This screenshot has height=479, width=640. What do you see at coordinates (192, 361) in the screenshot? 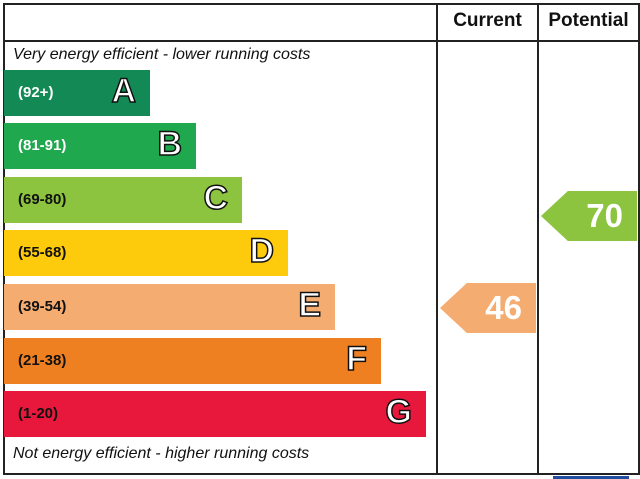
I see `band-bar-f: (21-38) F` at bounding box center [192, 361].